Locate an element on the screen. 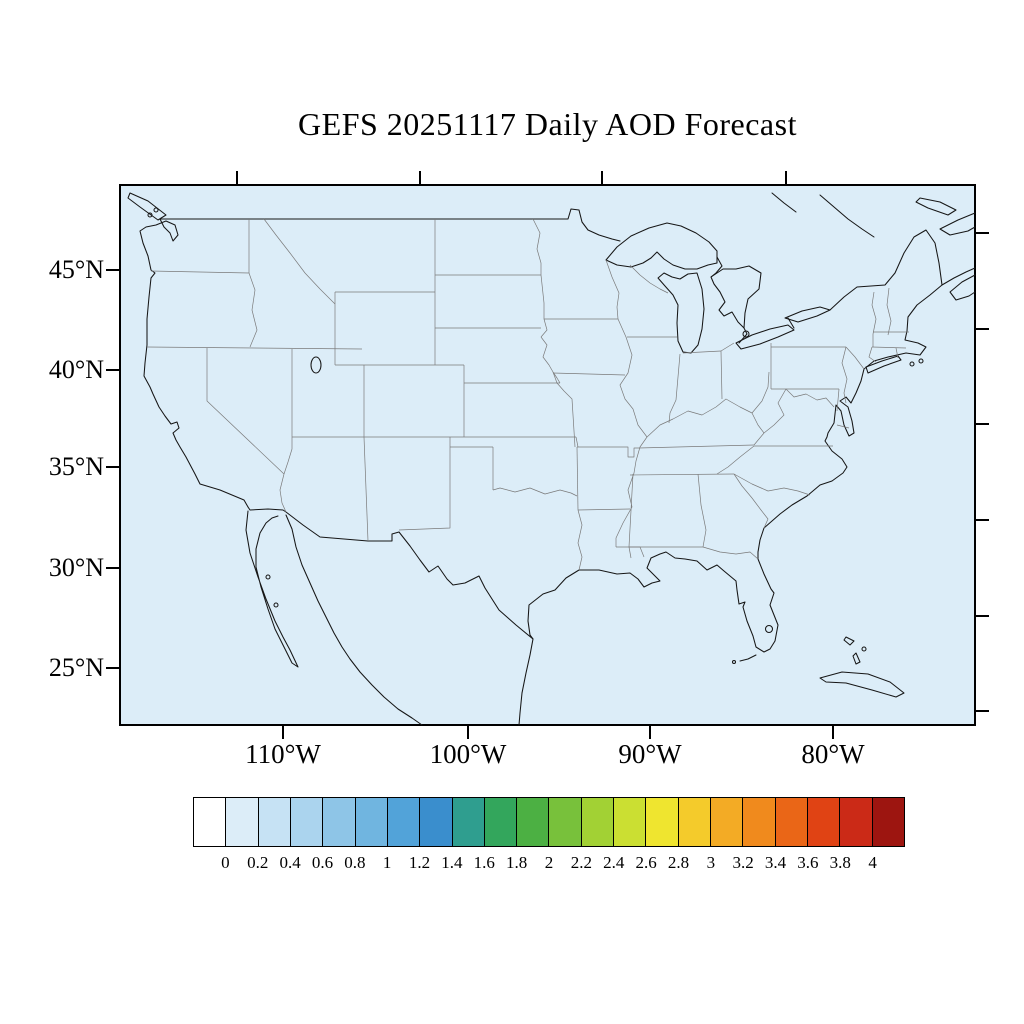 The image size is (1024, 1024). colorbar-tick-label: 3 is located at coordinates (711, 862).